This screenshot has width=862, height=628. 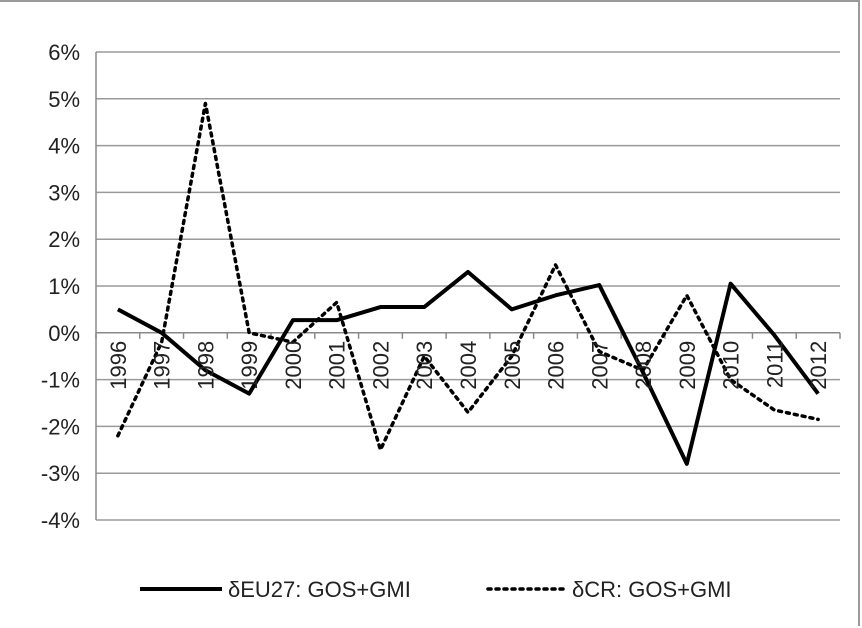 I want to click on y-tick-label: 2%, so click(x=64, y=239).